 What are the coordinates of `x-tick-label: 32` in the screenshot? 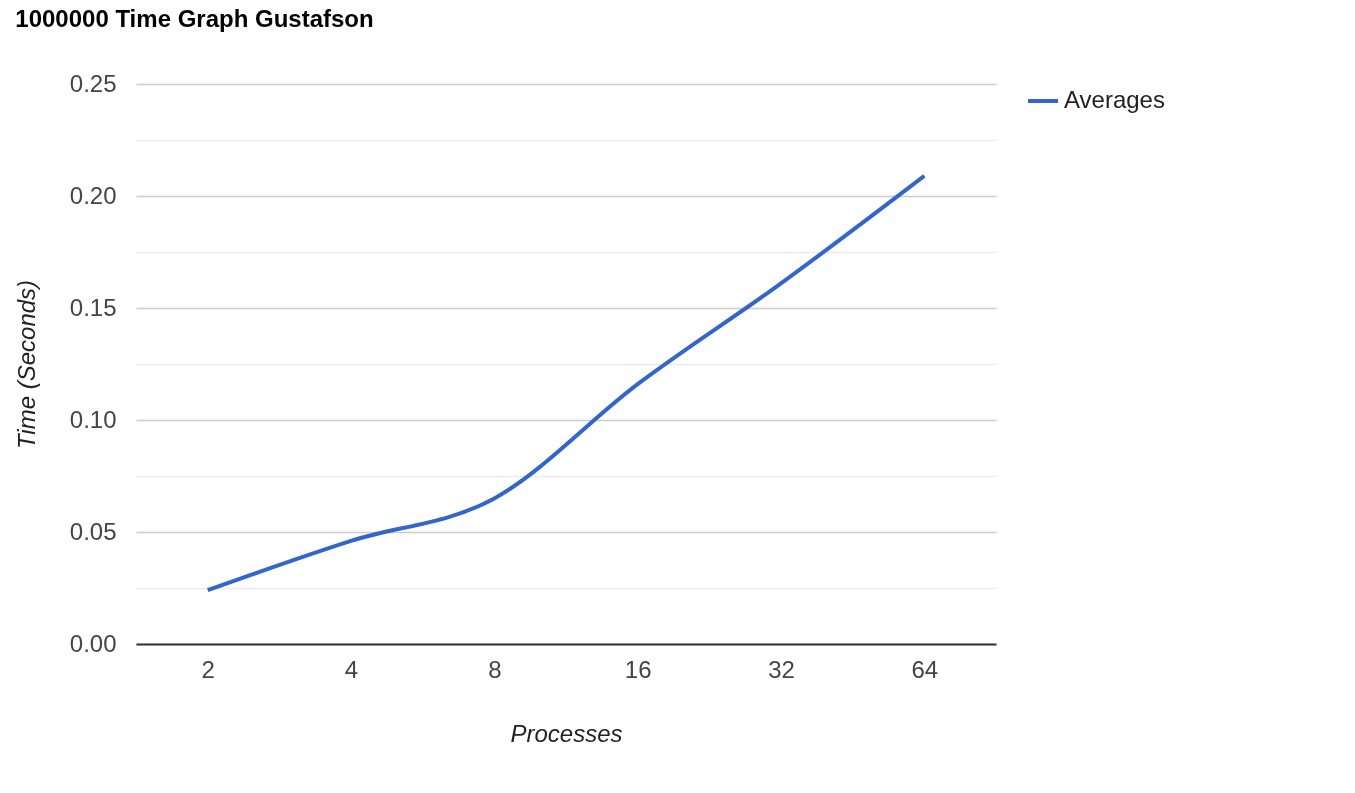 It's located at (781, 669).